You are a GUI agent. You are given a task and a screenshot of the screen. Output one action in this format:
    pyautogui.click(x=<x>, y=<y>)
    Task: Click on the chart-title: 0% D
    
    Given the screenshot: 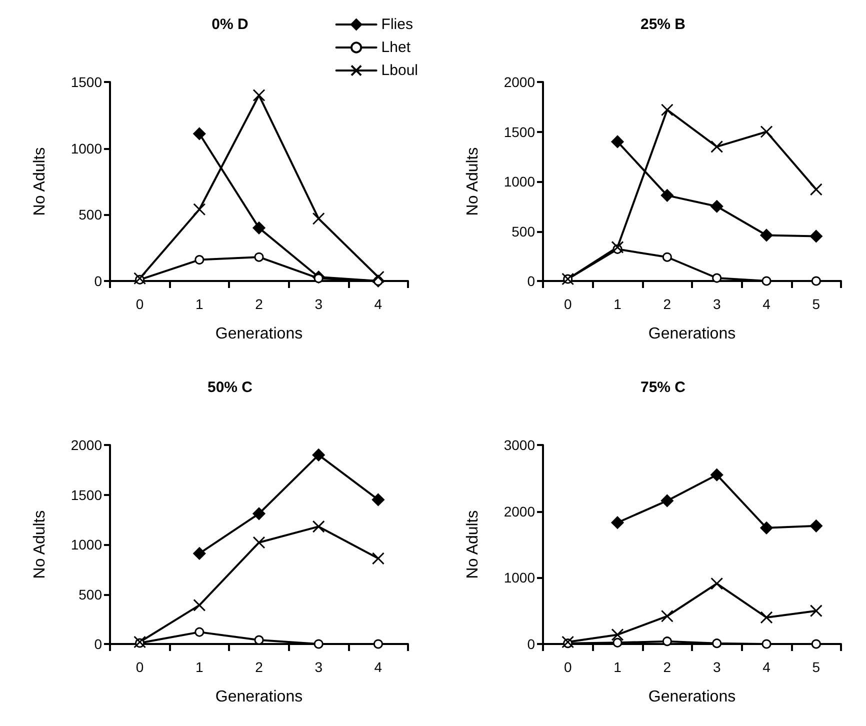 What is the action you would take?
    pyautogui.click(x=230, y=24)
    